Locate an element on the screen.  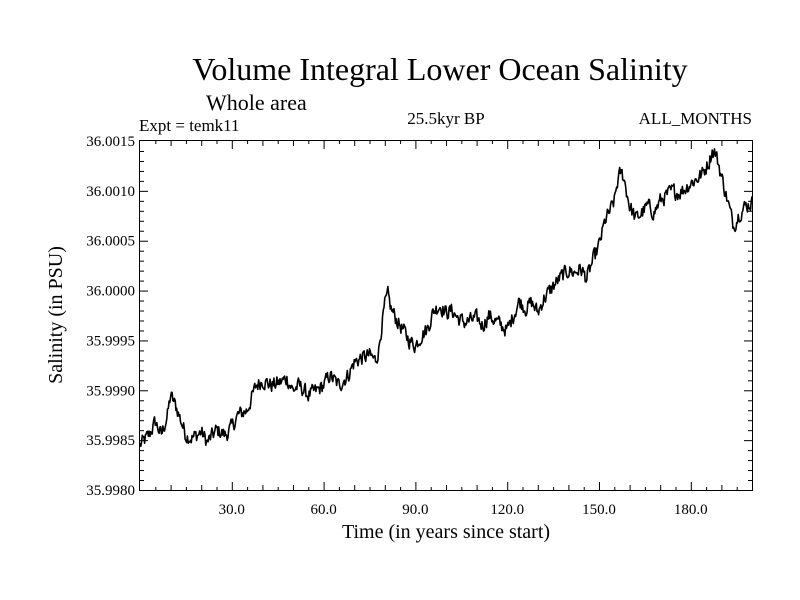
x-tick-label: 60.0 is located at coordinates (323, 510).